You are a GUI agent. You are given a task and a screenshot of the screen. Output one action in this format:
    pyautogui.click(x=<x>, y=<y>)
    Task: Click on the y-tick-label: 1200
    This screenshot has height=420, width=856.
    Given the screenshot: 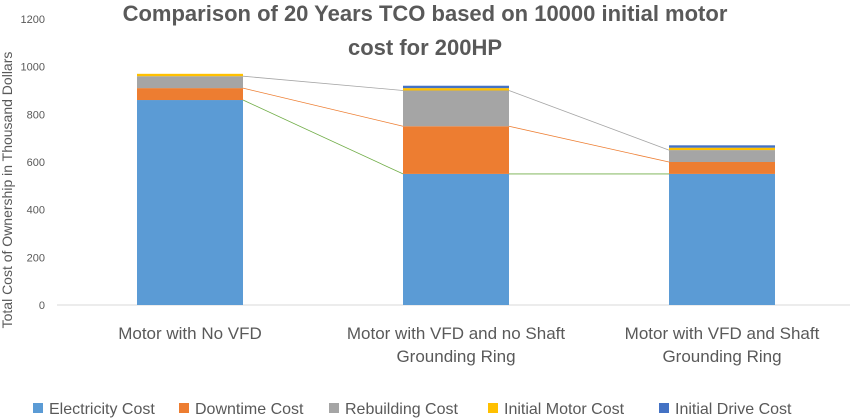 What is the action you would take?
    pyautogui.click(x=33, y=20)
    